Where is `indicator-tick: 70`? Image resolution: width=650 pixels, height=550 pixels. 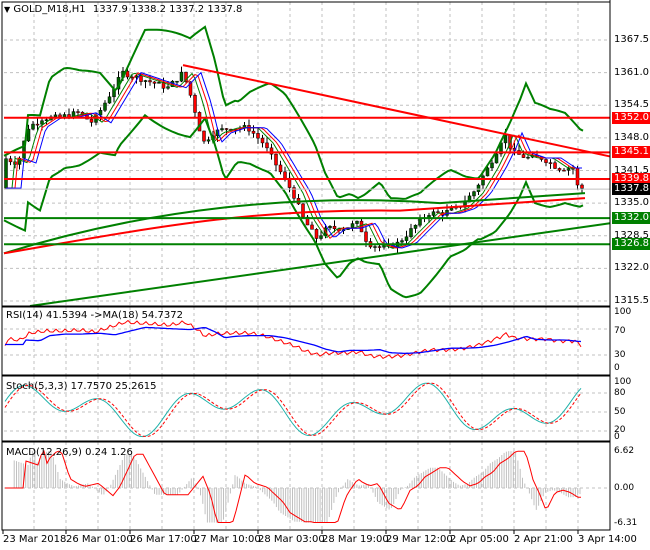
indicator-tick: 70 is located at coordinates (620, 331).